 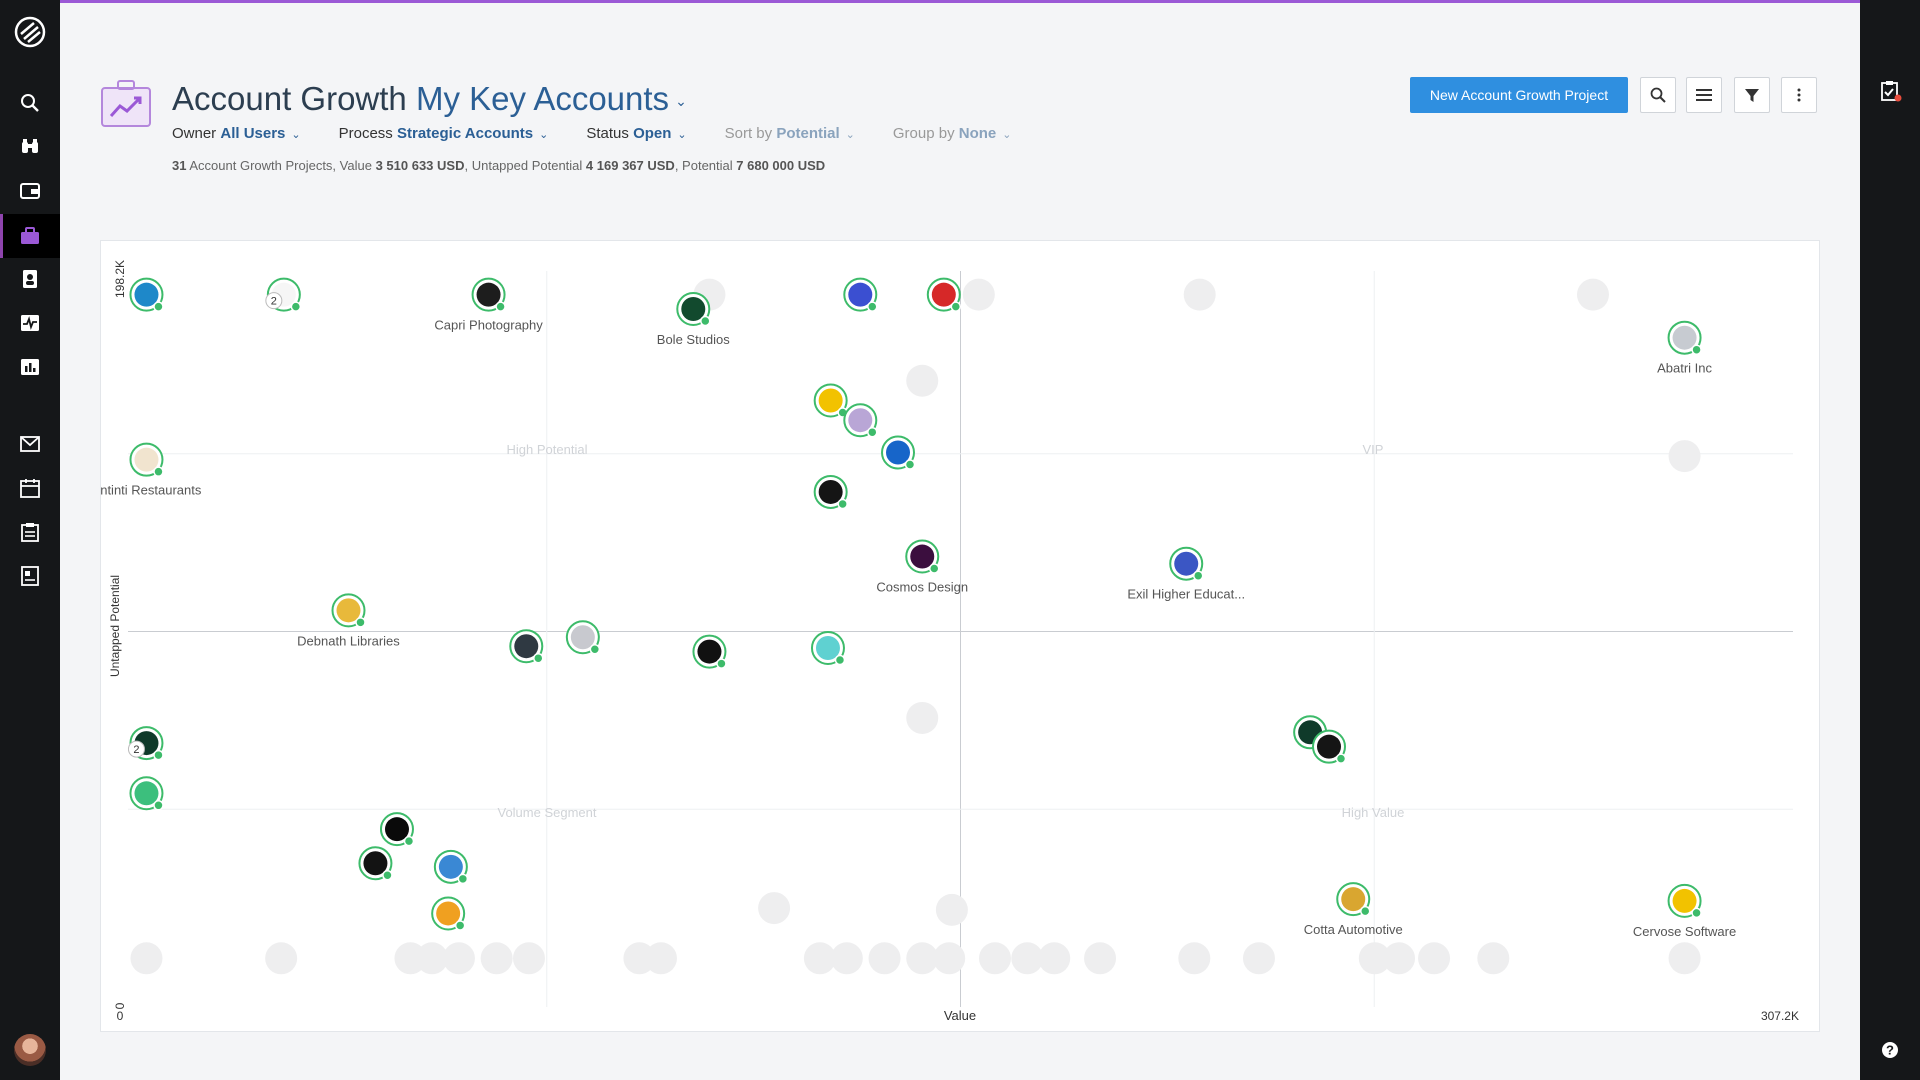 I want to click on logo-icon, so click(x=30, y=32).